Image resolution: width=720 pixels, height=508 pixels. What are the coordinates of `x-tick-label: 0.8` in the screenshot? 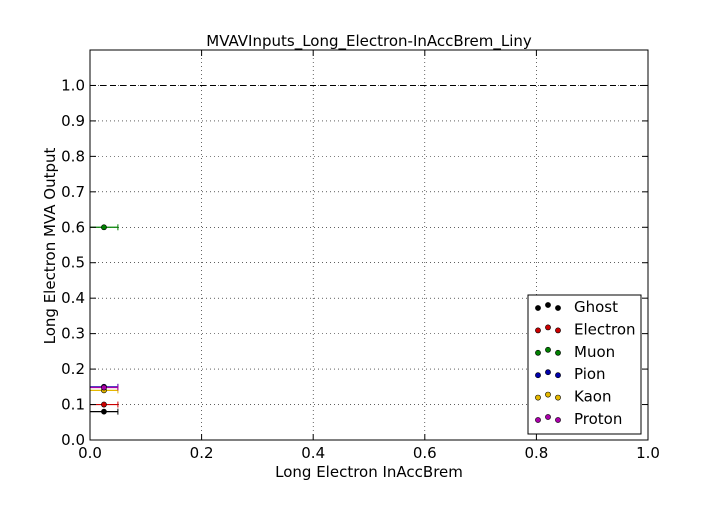 It's located at (536, 453).